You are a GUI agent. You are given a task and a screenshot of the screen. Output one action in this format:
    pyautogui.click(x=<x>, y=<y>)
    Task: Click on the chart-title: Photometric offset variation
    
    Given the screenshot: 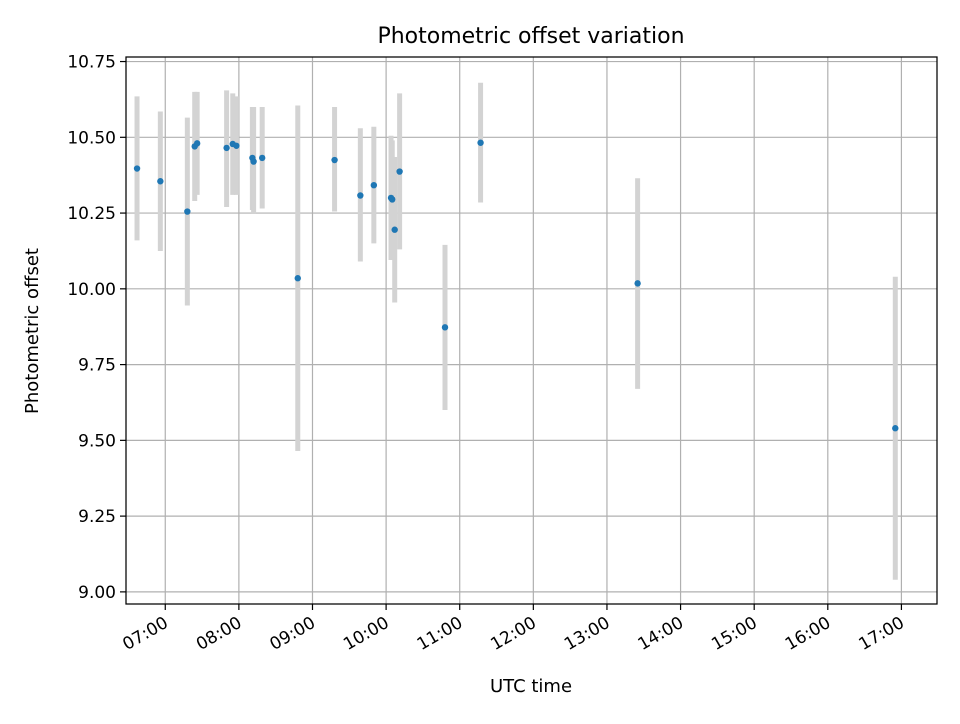 What is the action you would take?
    pyautogui.click(x=530, y=36)
    